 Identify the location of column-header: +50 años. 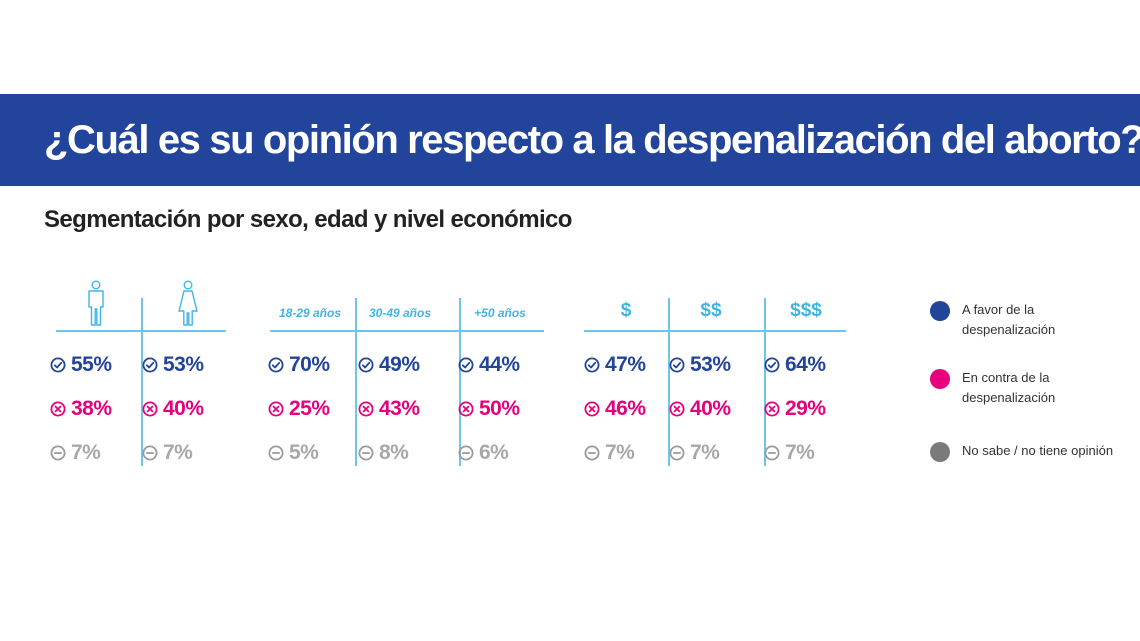
(500, 313).